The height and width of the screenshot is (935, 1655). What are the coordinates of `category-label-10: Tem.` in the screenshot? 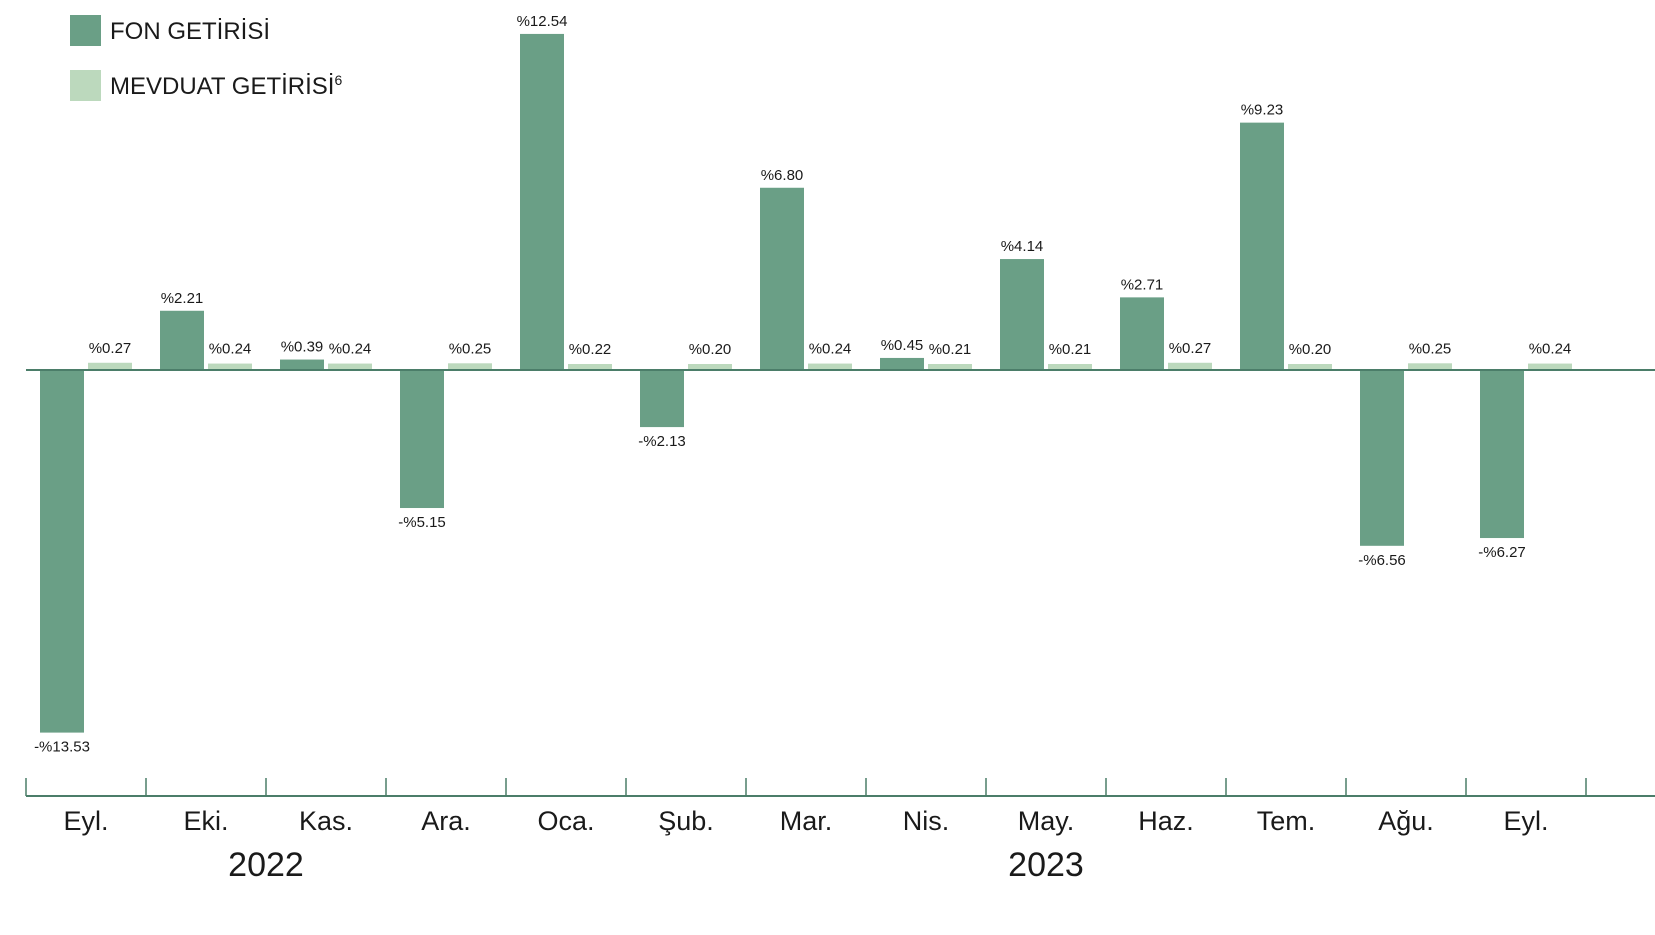 It's located at (1286, 821).